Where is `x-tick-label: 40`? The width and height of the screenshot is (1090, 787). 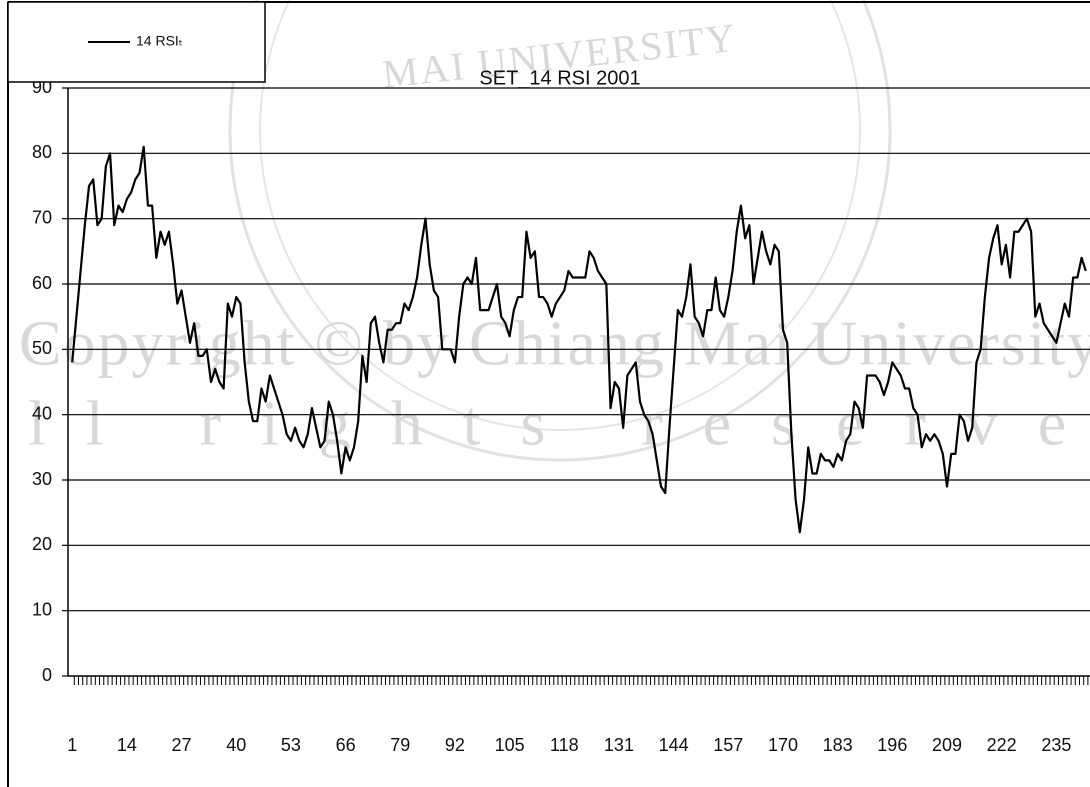
x-tick-label: 40 is located at coordinates (236, 745).